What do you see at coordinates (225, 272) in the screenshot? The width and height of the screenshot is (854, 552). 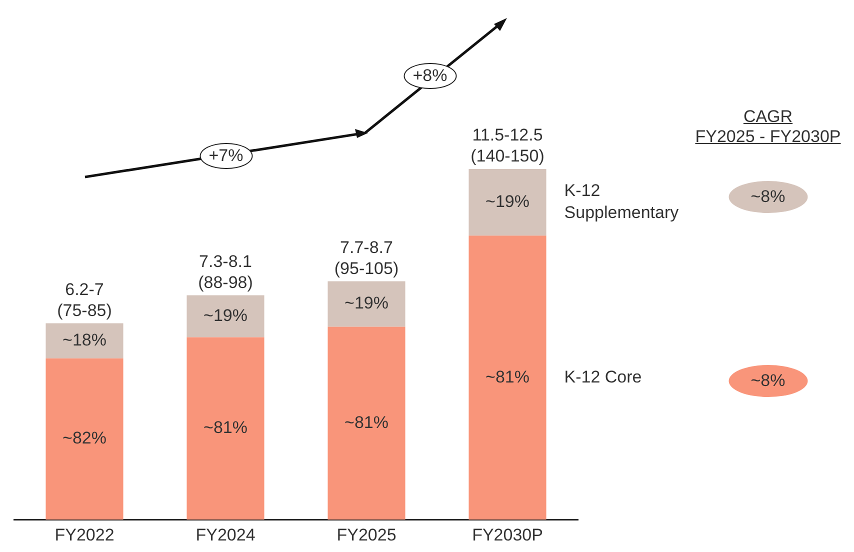 I see `total-label: 7.3-8.1 (88-98)` at bounding box center [225, 272].